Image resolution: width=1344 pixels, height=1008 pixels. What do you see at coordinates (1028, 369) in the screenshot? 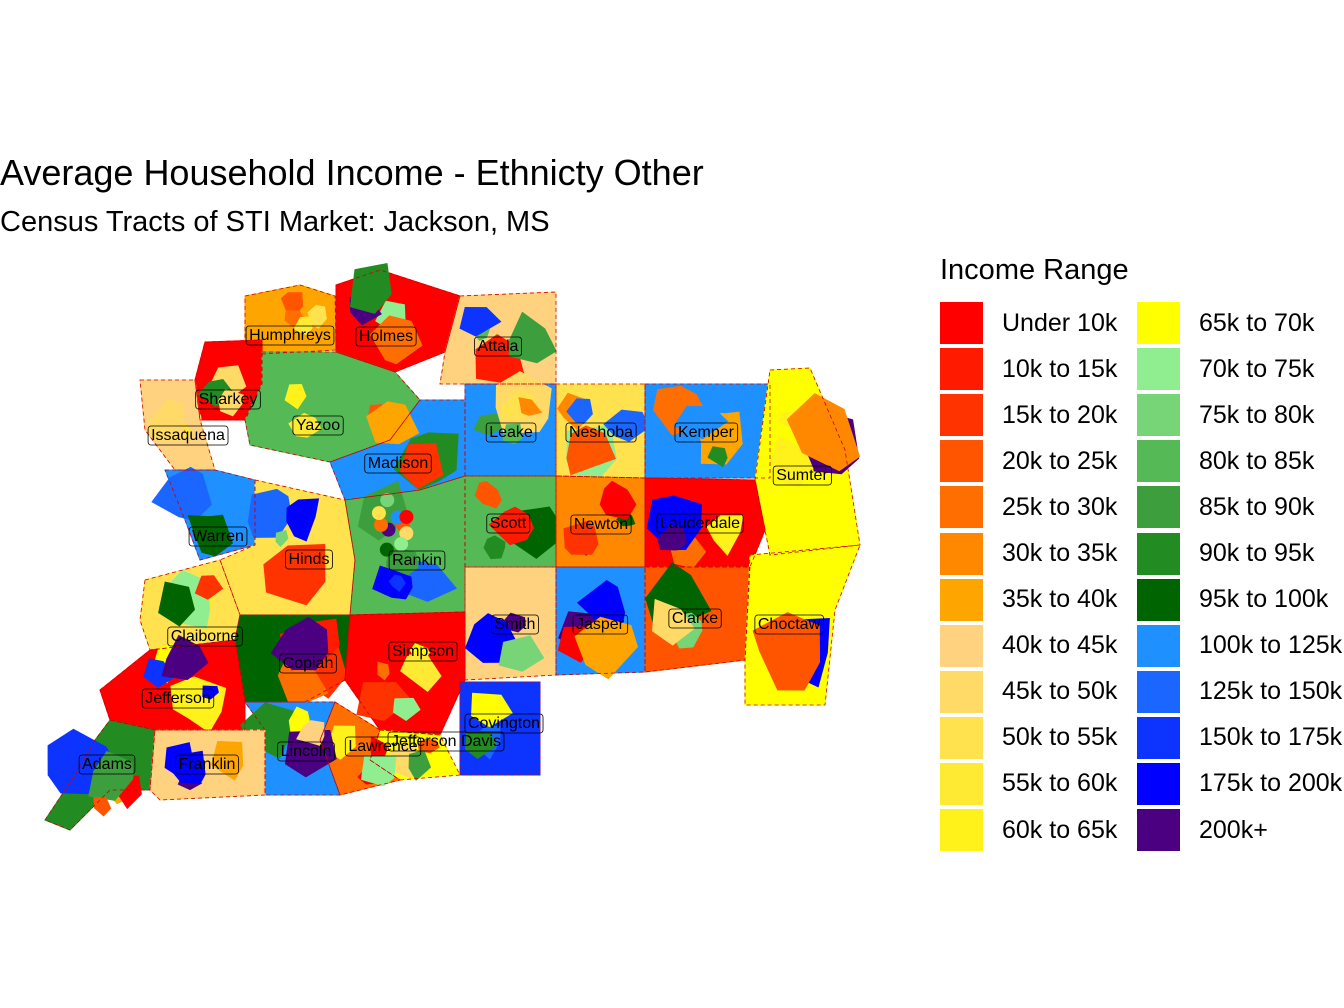
I see `legend-item: 10k to 15k` at bounding box center [1028, 369].